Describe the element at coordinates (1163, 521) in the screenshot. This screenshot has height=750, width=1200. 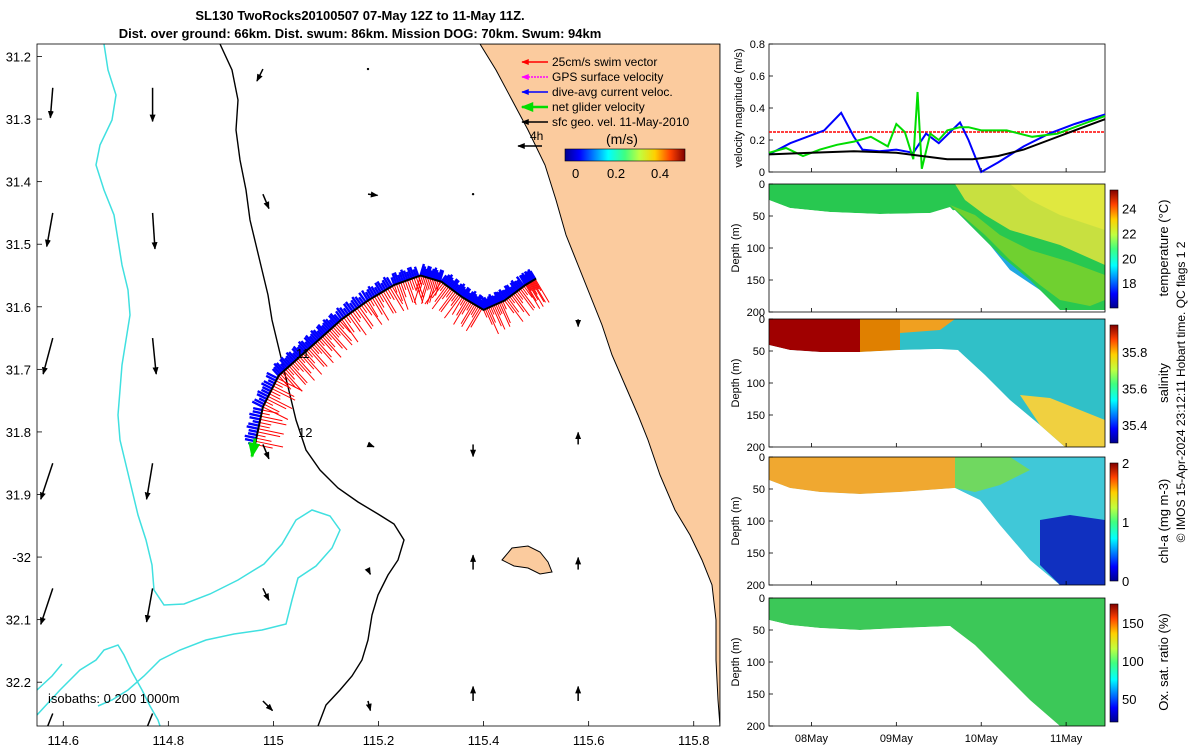
I see `colorbar-label: chl-a (mg m-3)` at that location.